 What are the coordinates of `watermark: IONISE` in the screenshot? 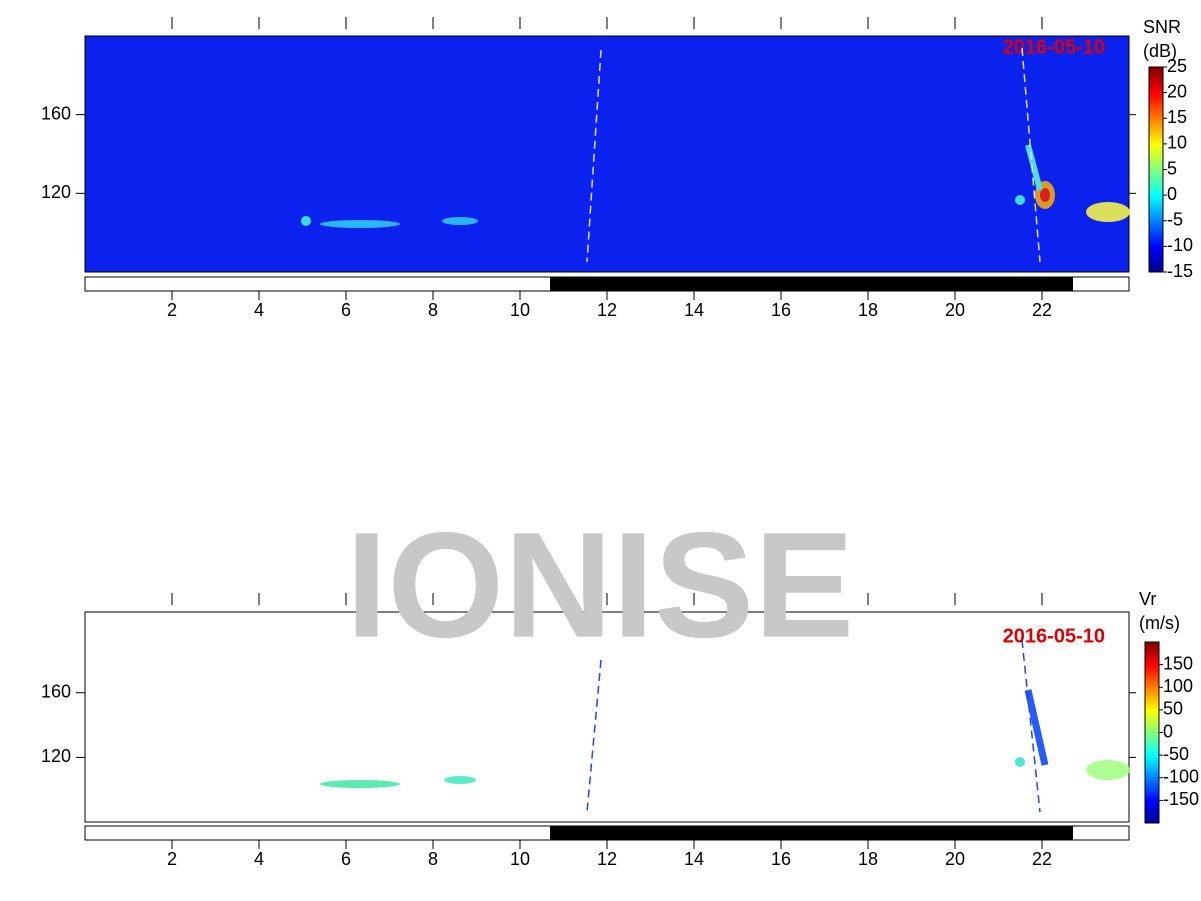 It's located at (600, 585).